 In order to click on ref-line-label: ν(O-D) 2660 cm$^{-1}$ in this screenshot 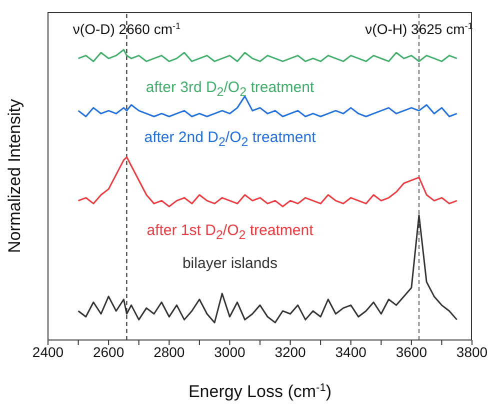, I will do `click(126, 29)`.